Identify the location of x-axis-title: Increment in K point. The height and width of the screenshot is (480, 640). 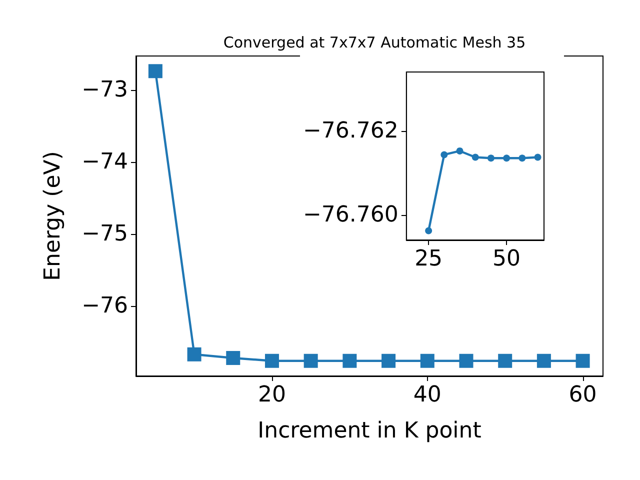
(370, 431).